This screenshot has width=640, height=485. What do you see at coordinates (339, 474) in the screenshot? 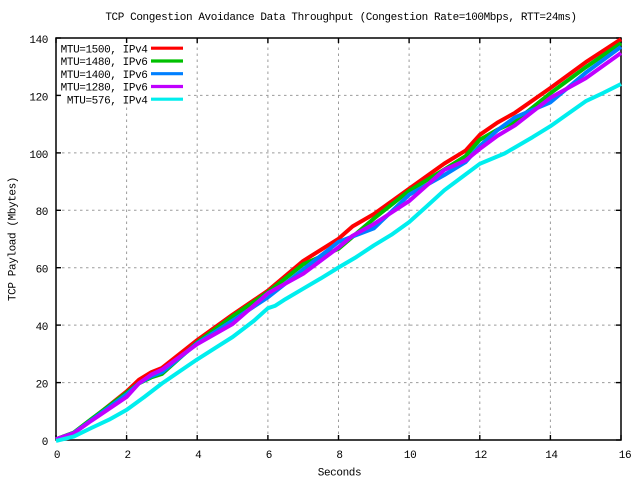
I see `svg-text: Seconds` at bounding box center [339, 474].